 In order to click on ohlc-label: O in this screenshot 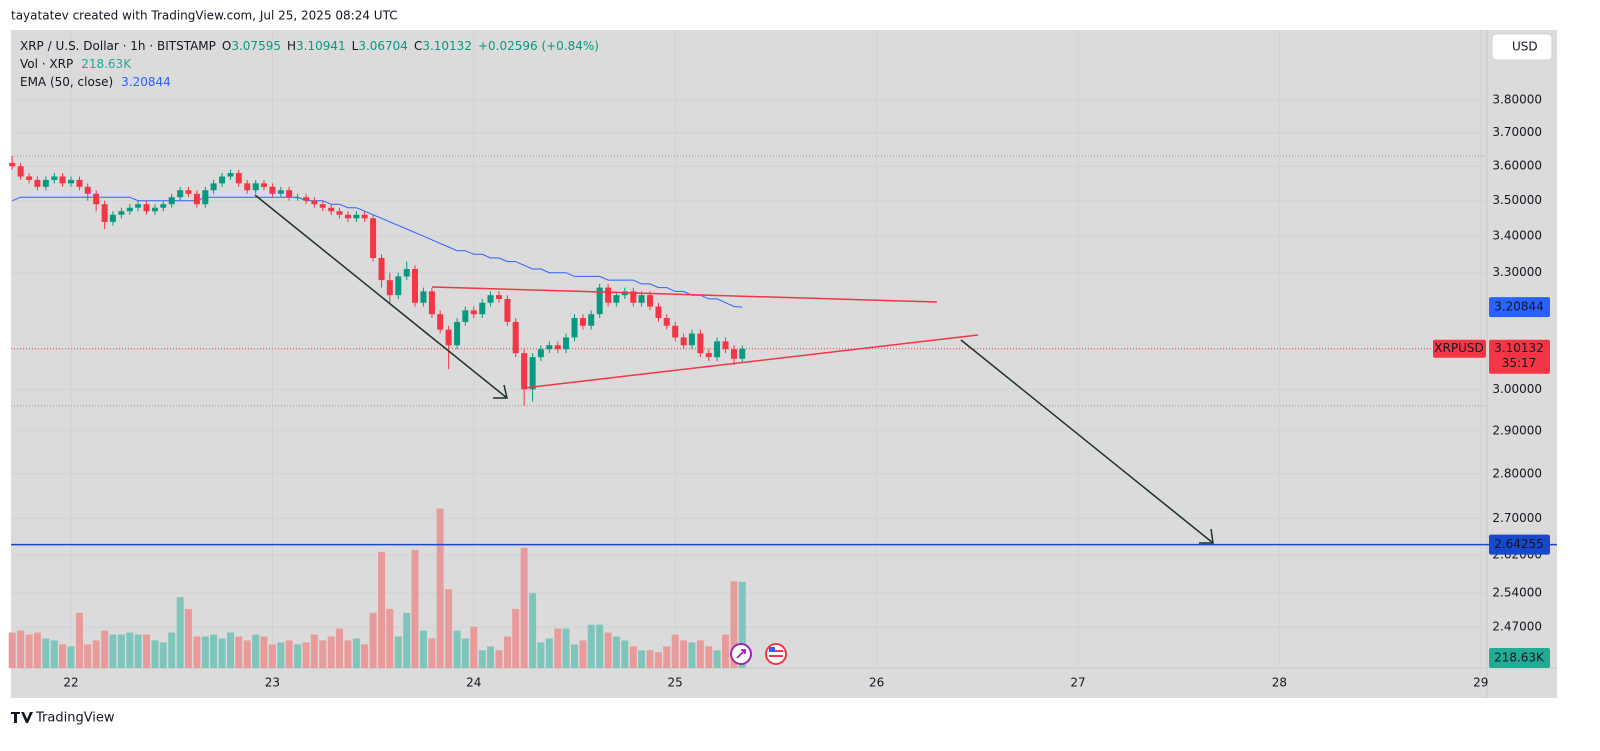, I will do `click(226, 46)`.